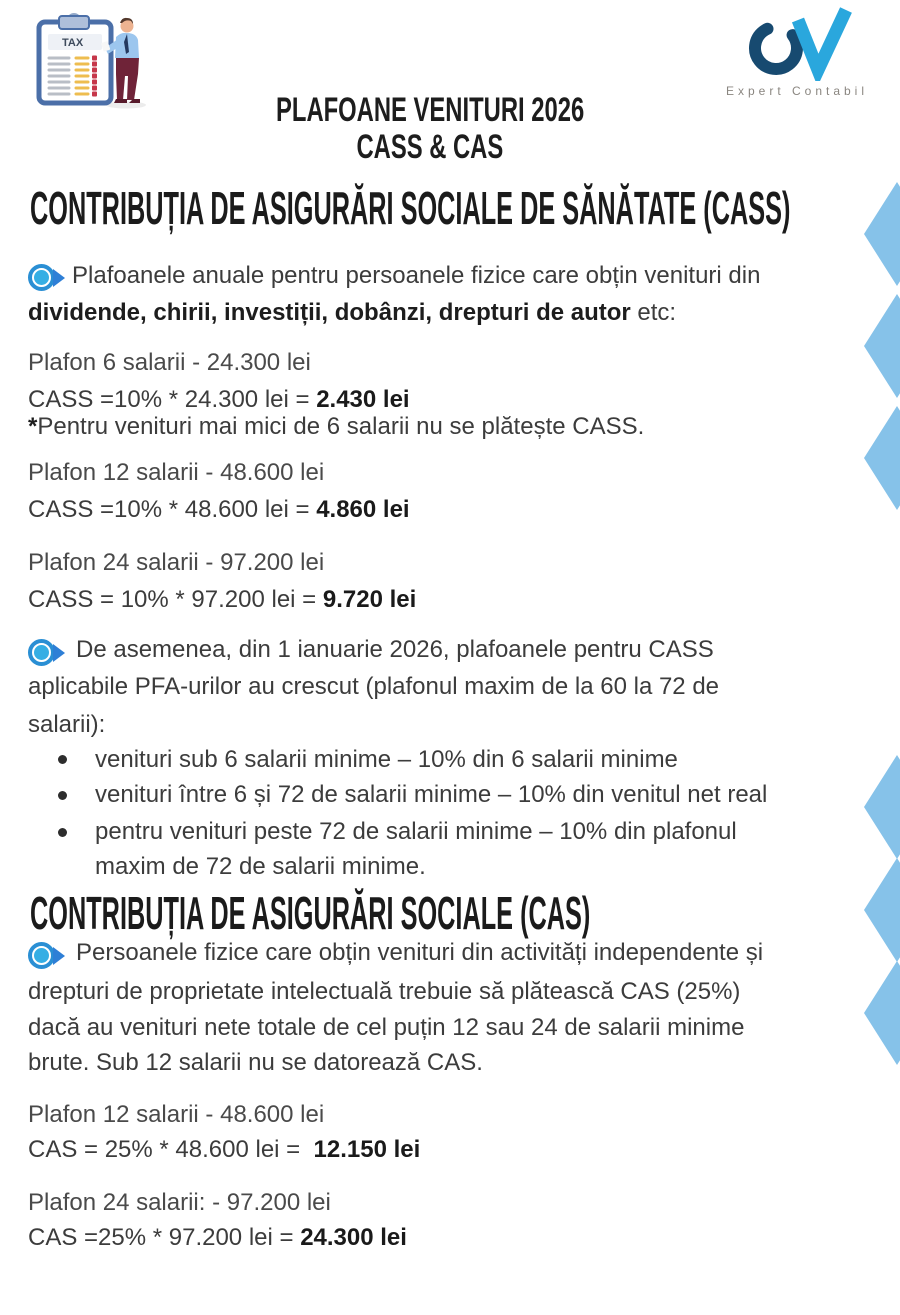 The image size is (900, 1315). I want to click on page-title-line1: PLAFOANE VENITURI 2026, so click(430, 110).